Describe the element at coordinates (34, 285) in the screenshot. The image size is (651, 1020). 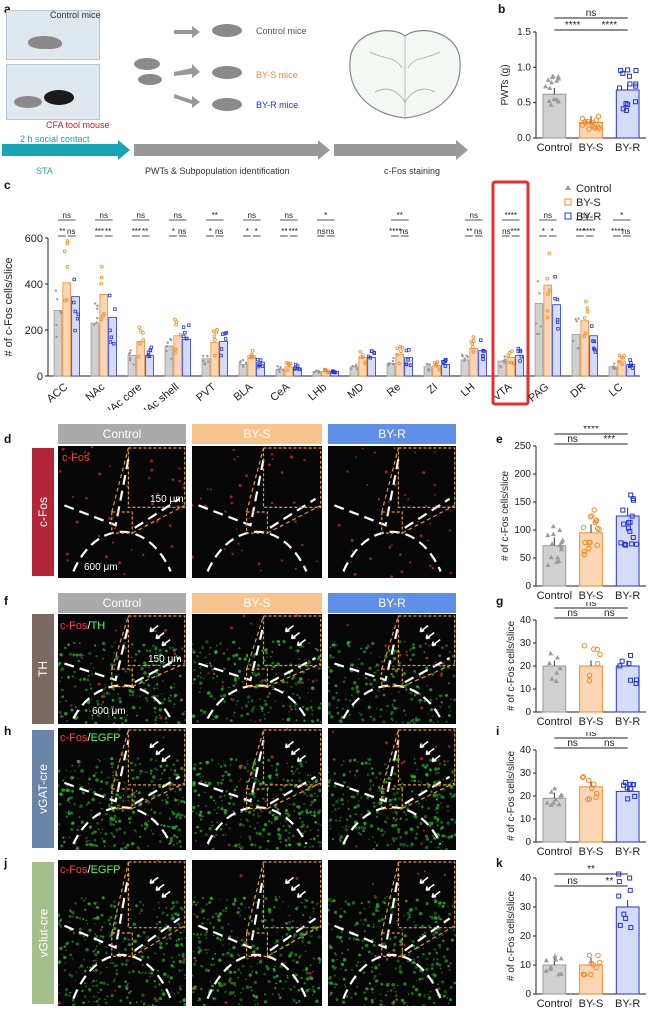
I see `y-tick-label: 400` at that location.